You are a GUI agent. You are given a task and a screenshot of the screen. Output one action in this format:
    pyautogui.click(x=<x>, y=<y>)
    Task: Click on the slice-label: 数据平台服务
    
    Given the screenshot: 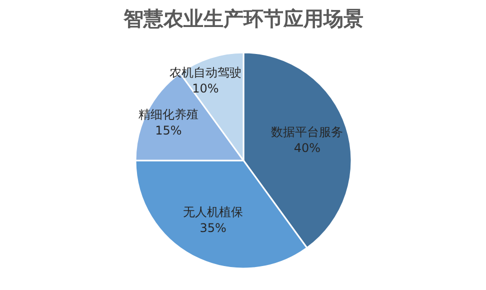 What is the action you would take?
    pyautogui.click(x=307, y=131)
    